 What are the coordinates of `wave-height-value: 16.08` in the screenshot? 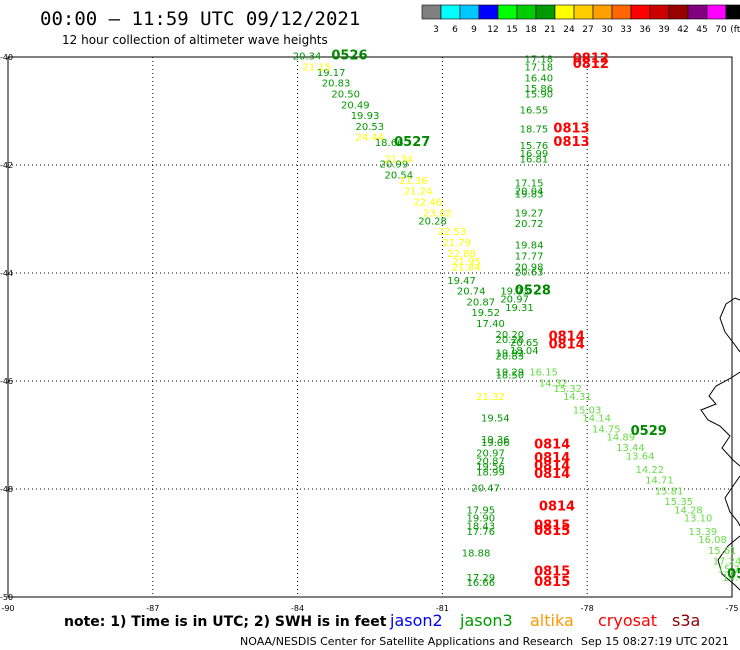 It's located at (712, 540).